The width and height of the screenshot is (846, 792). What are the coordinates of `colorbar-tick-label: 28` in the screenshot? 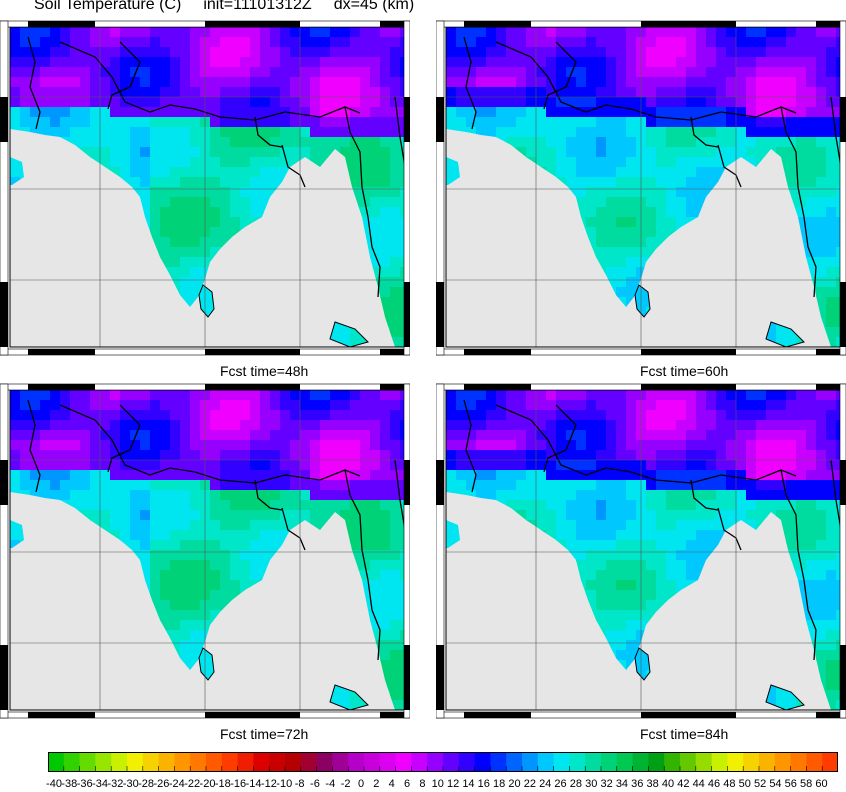 It's located at (576, 784).